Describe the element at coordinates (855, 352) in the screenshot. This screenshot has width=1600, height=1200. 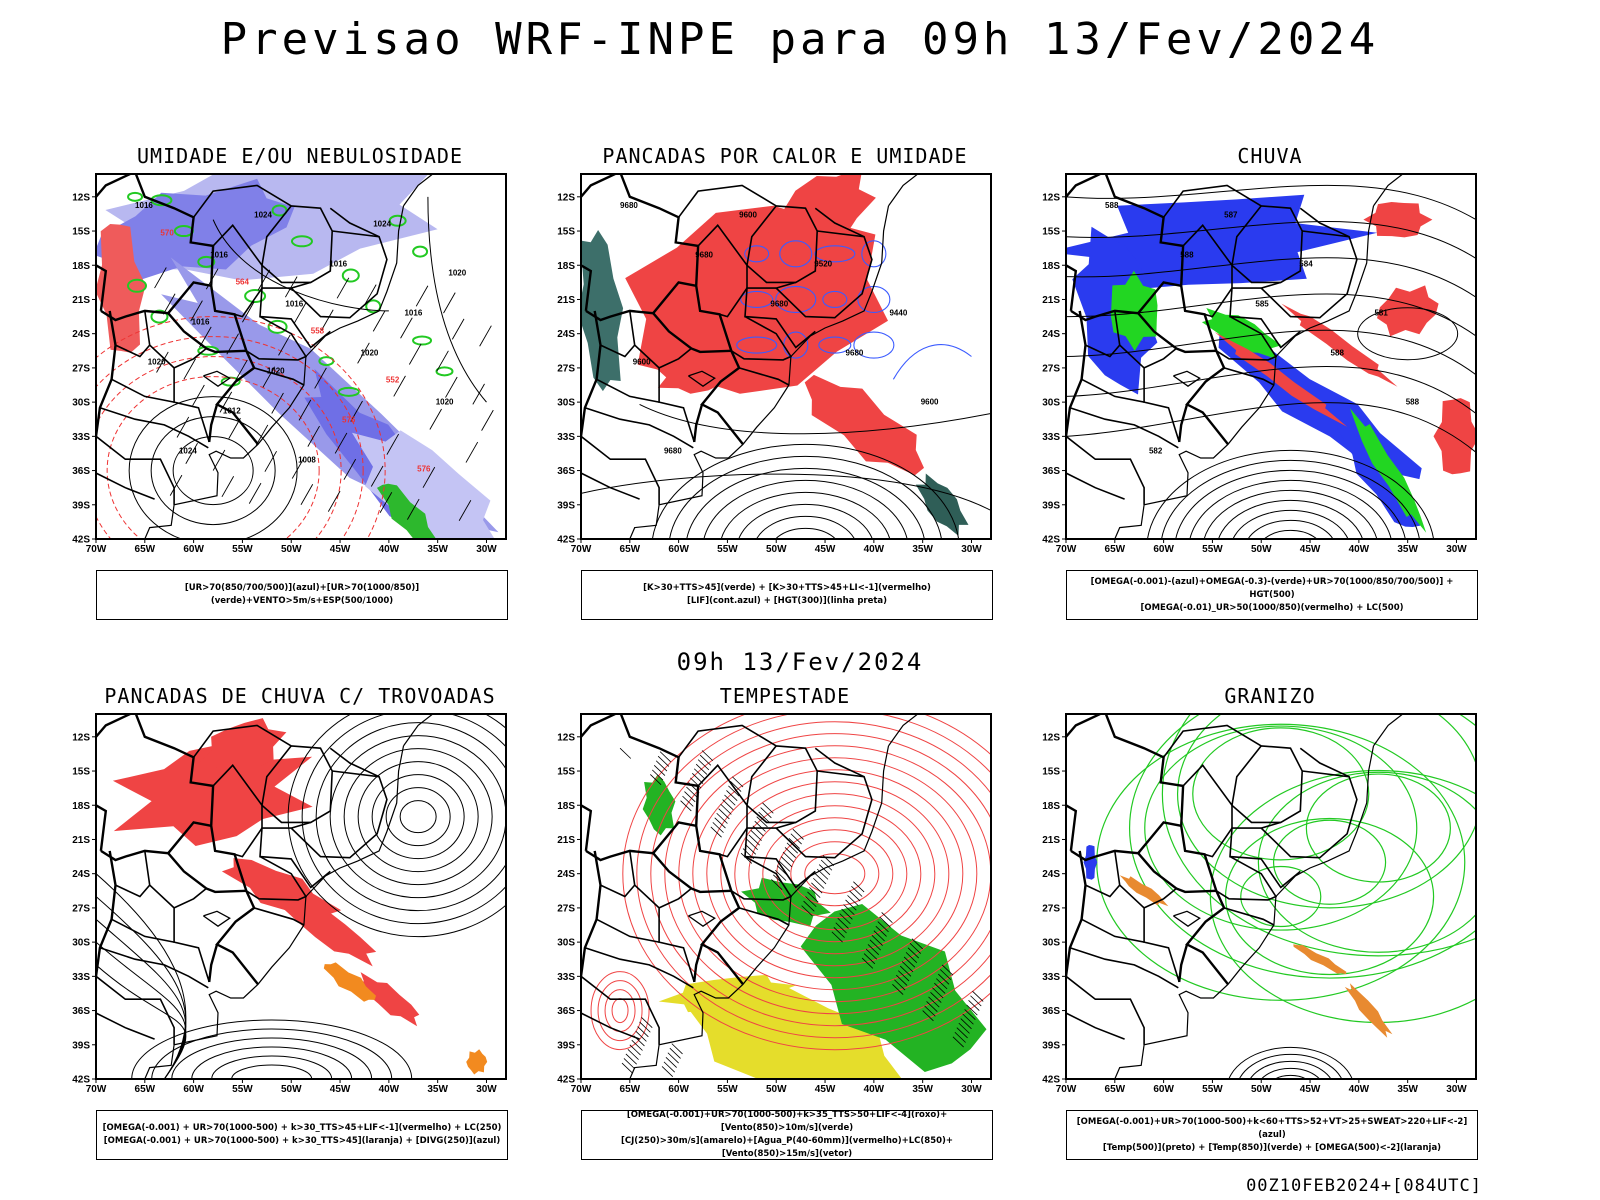
I see `contour-label: 9680` at that location.